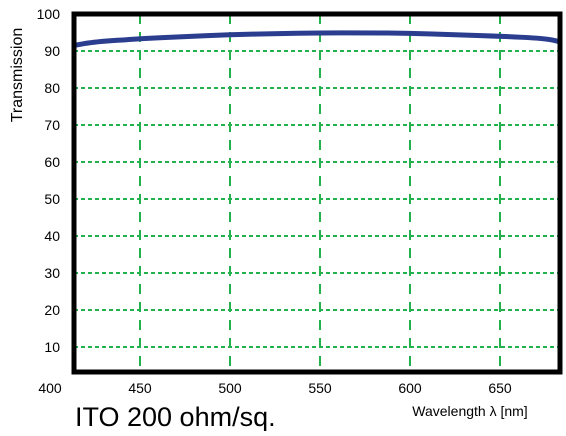 This screenshot has height=436, width=566. Describe the element at coordinates (52, 125) in the screenshot. I see `y-tick-label-70: 70` at that location.